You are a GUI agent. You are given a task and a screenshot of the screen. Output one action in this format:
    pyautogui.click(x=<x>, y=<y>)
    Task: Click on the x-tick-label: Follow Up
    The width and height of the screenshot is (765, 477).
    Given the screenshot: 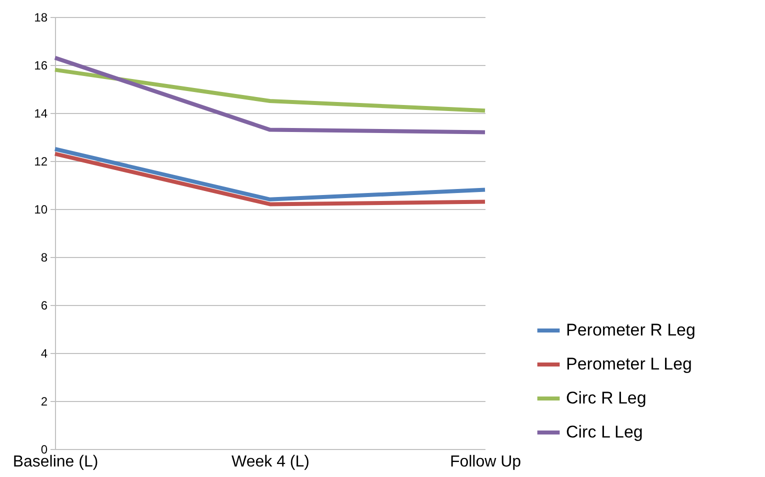 What is the action you would take?
    pyautogui.click(x=486, y=462)
    